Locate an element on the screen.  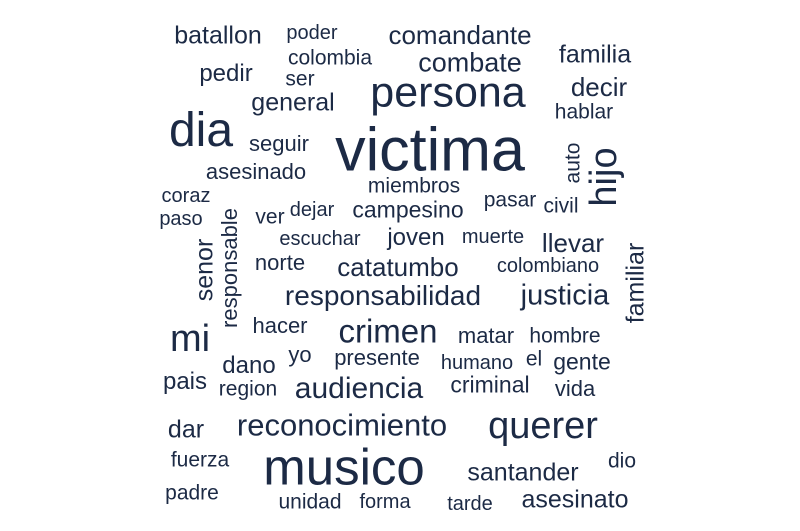
word-norte: norte is located at coordinates (280, 262).